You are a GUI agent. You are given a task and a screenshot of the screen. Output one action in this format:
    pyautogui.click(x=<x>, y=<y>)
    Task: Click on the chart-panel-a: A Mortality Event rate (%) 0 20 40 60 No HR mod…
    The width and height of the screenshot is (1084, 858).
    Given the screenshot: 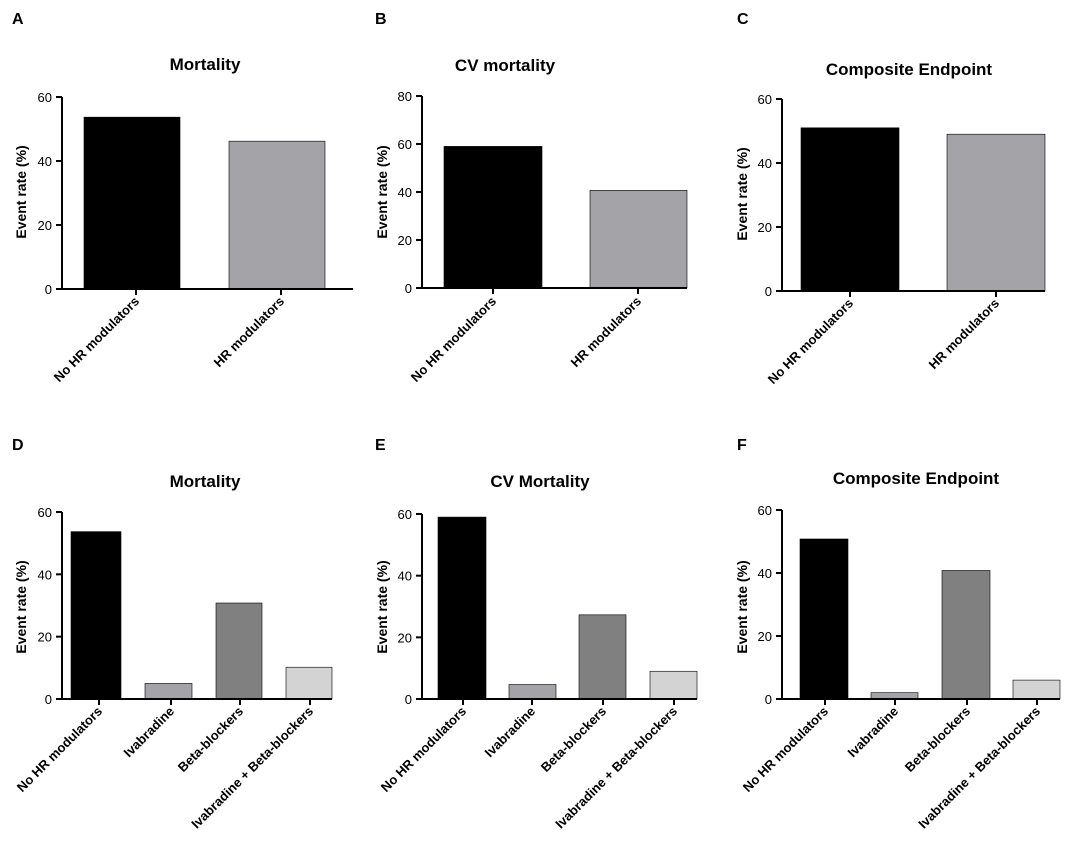 What is the action you would take?
    pyautogui.click(x=182, y=198)
    